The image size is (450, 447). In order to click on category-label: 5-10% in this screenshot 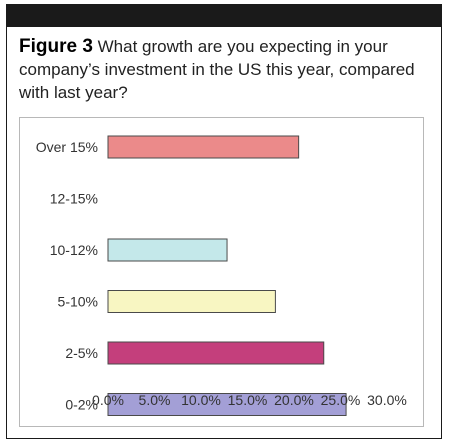, I will do `click(78, 302)`.